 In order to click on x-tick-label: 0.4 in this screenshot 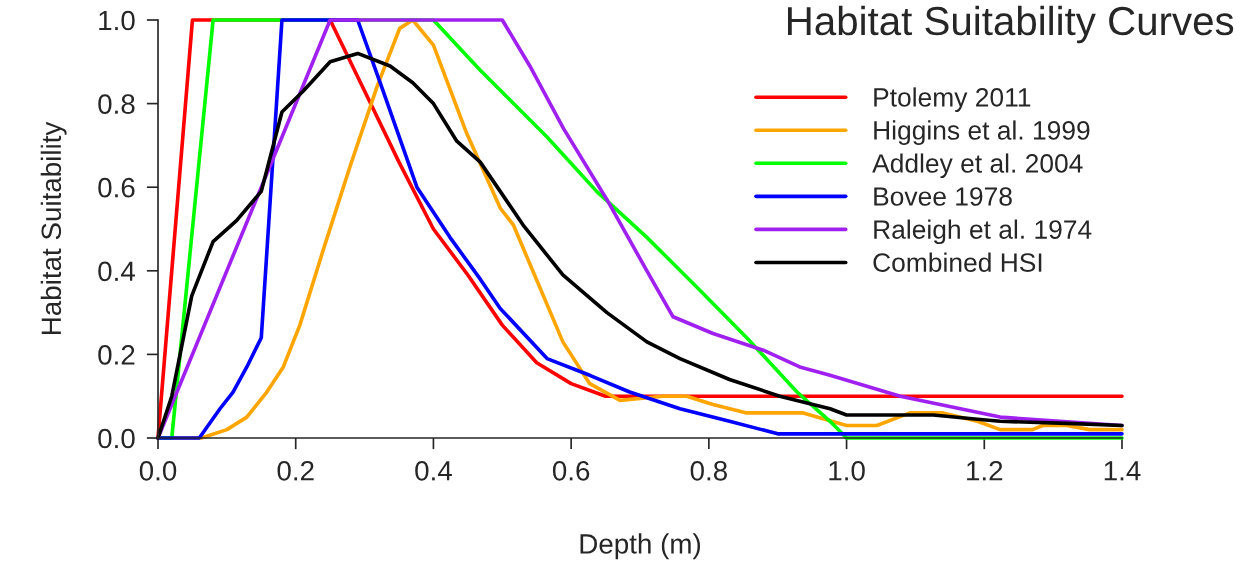, I will do `click(433, 470)`.